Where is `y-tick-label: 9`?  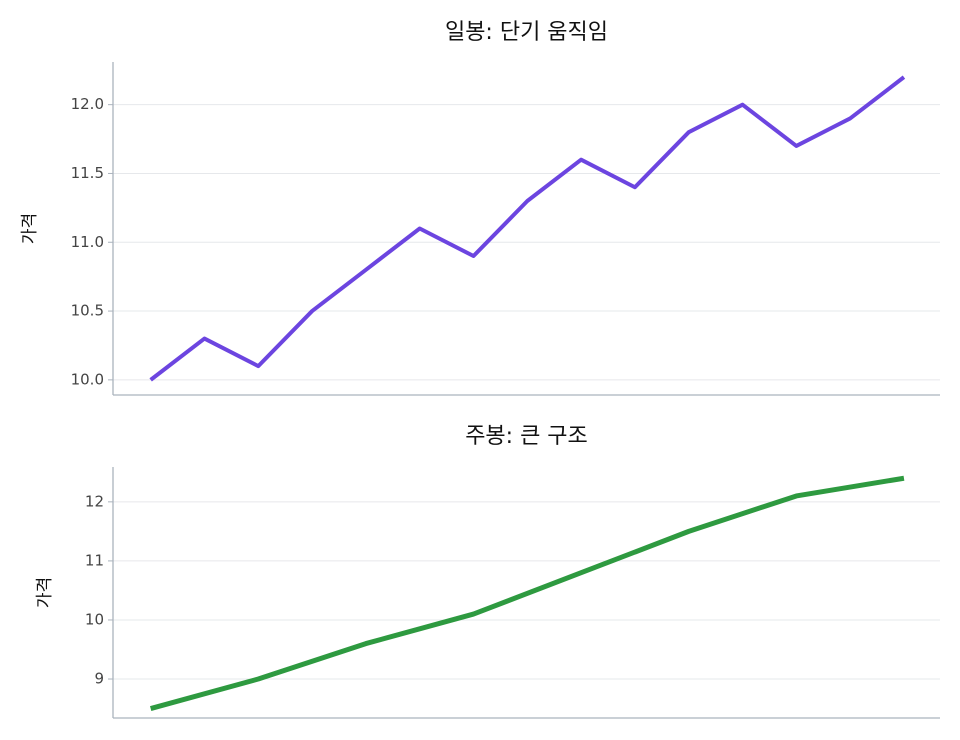
y-tick-label: 9 is located at coordinates (99, 679).